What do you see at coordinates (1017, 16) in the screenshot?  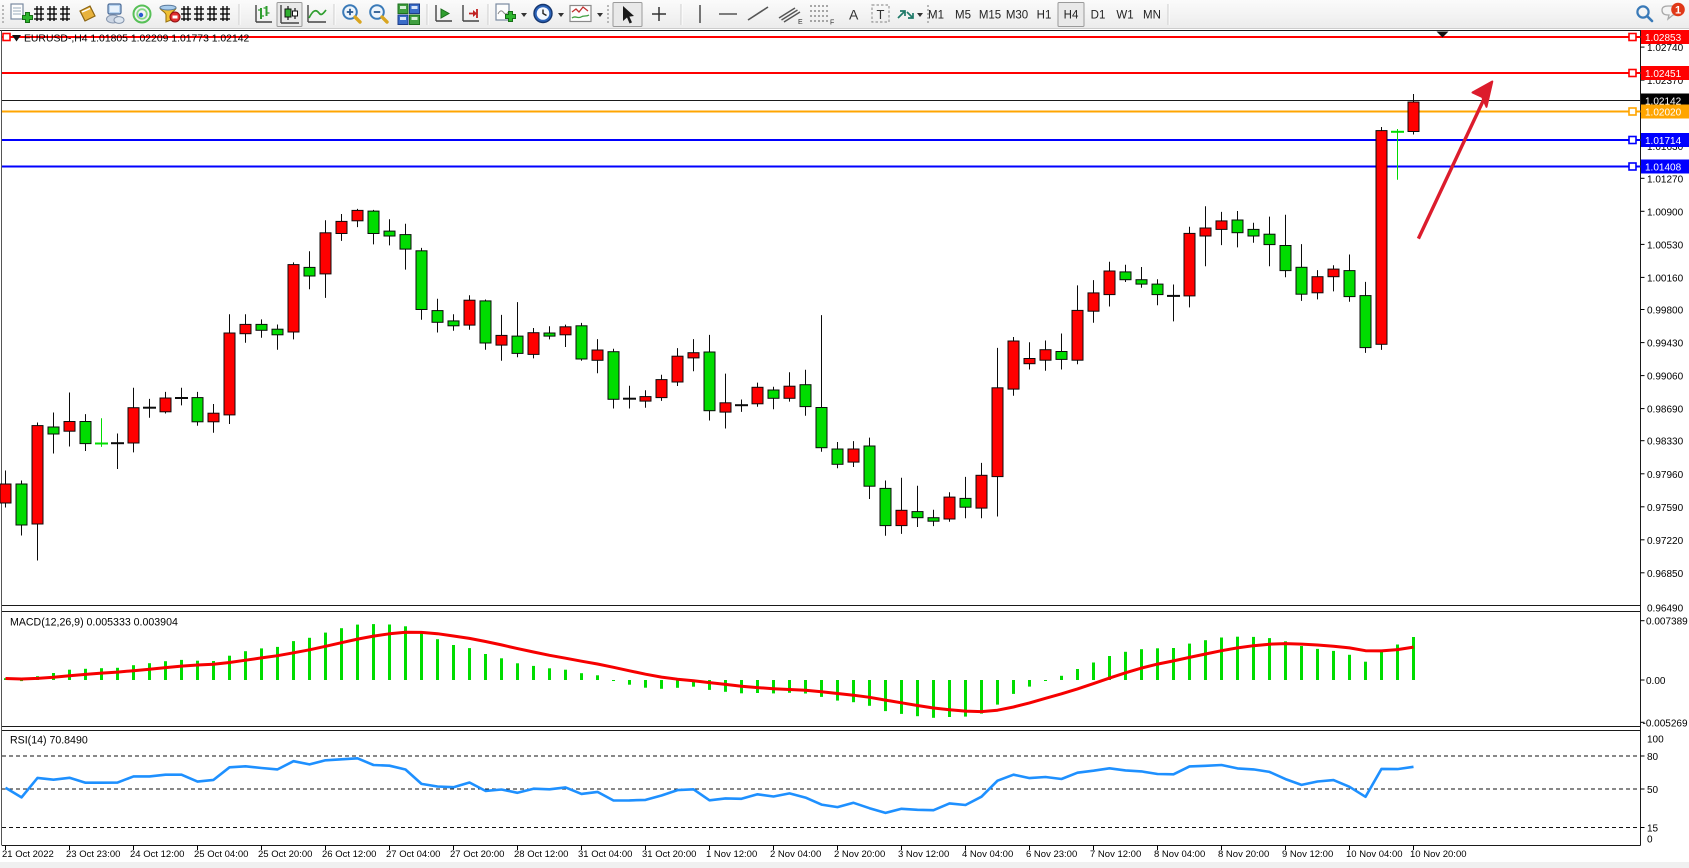 I see `svg-text: M30` at bounding box center [1017, 16].